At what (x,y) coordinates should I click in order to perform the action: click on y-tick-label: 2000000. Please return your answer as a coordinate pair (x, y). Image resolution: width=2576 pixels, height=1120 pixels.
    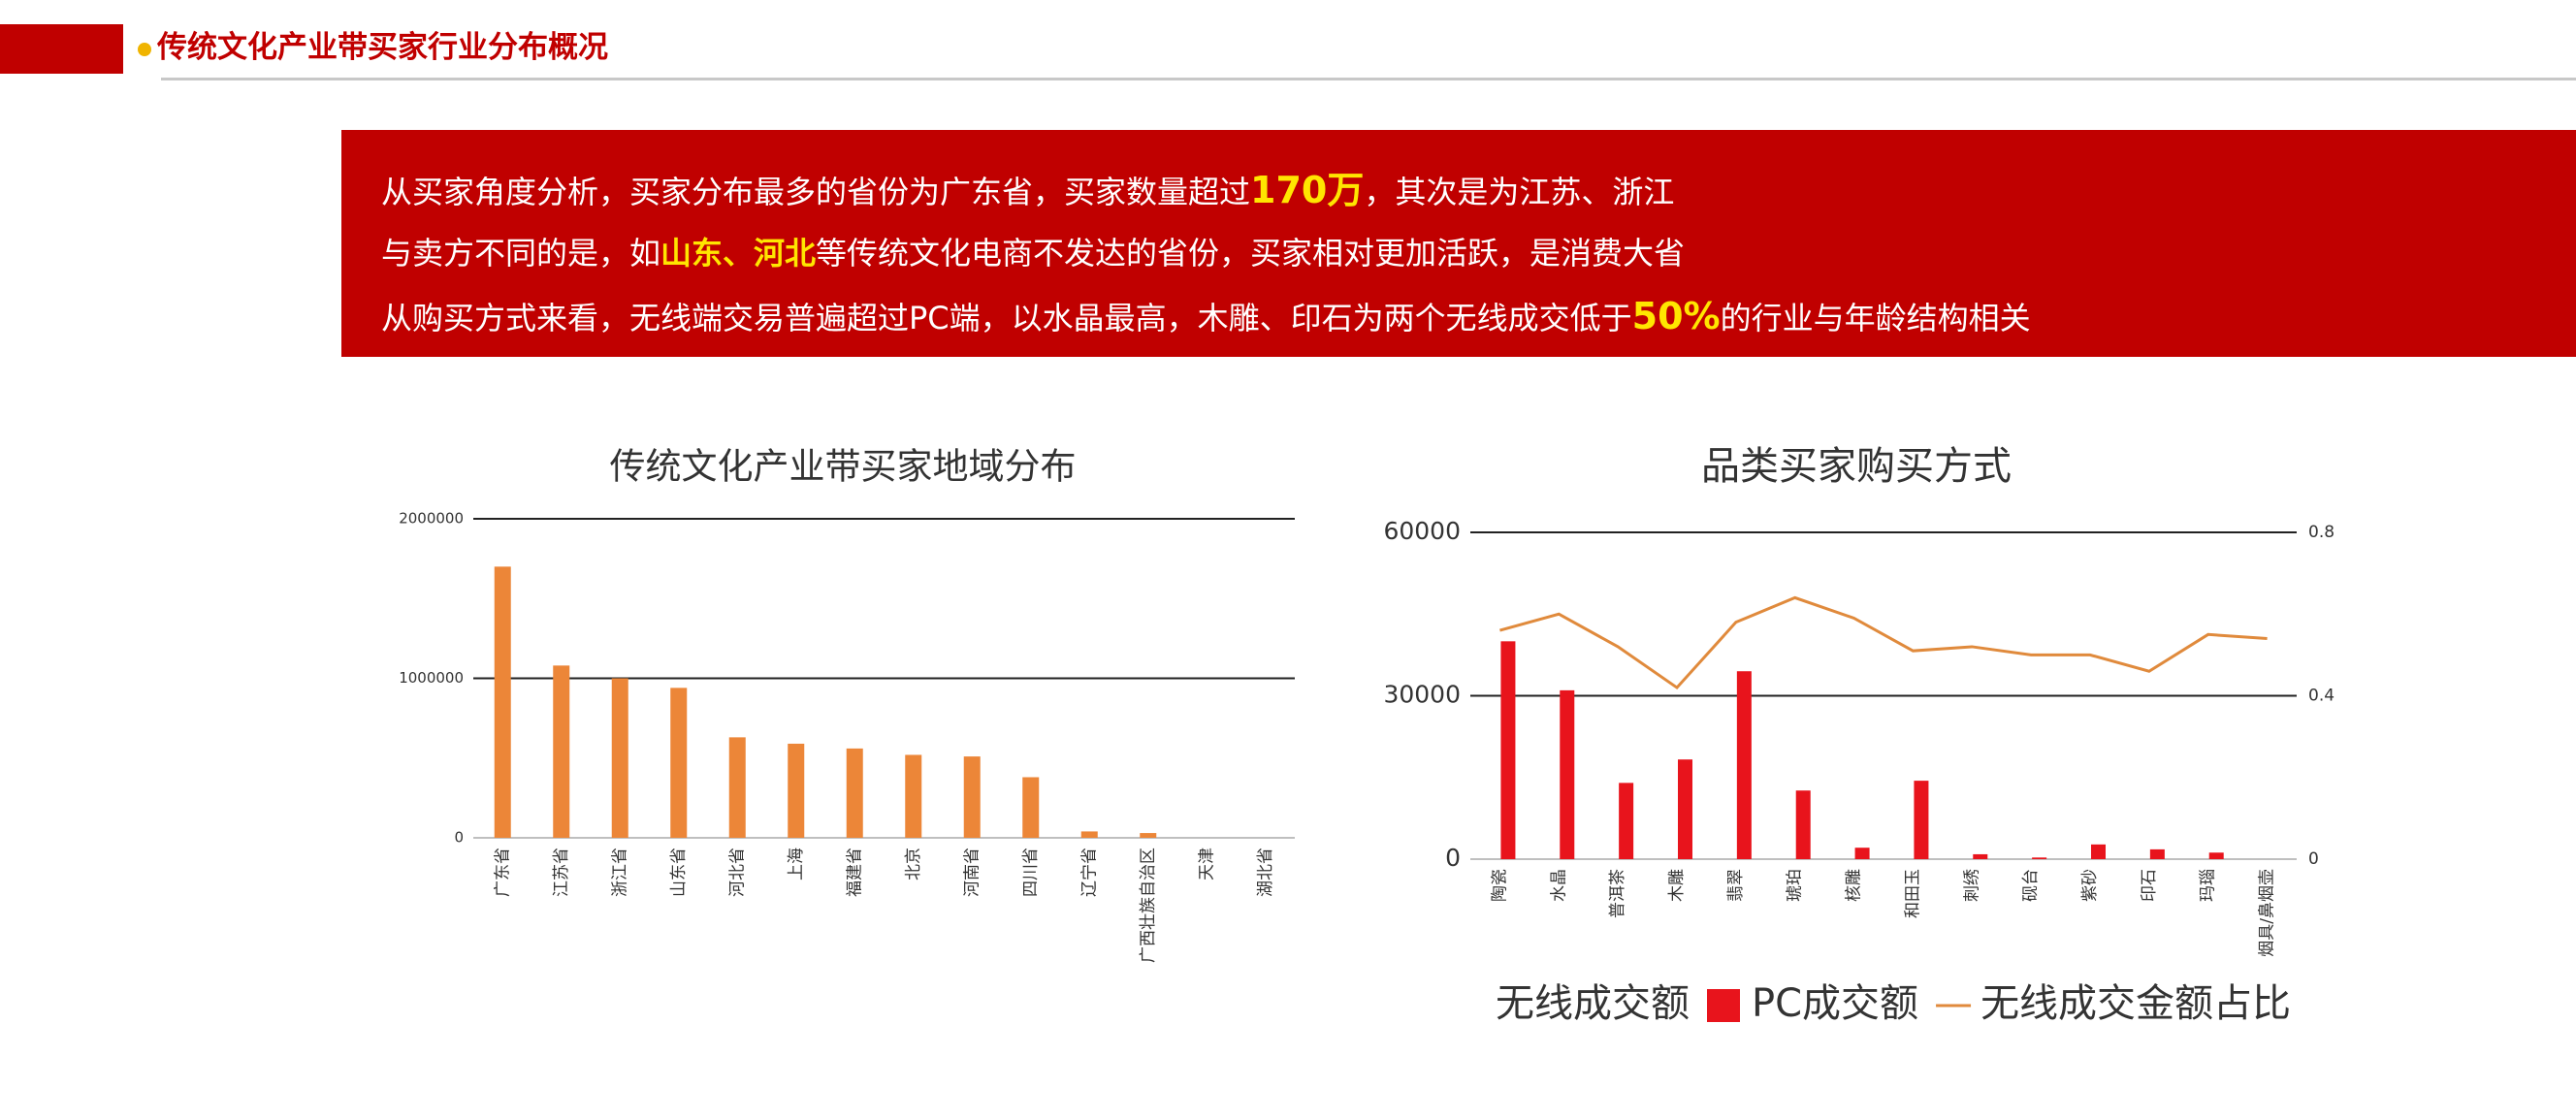
    Looking at the image, I should click on (431, 519).